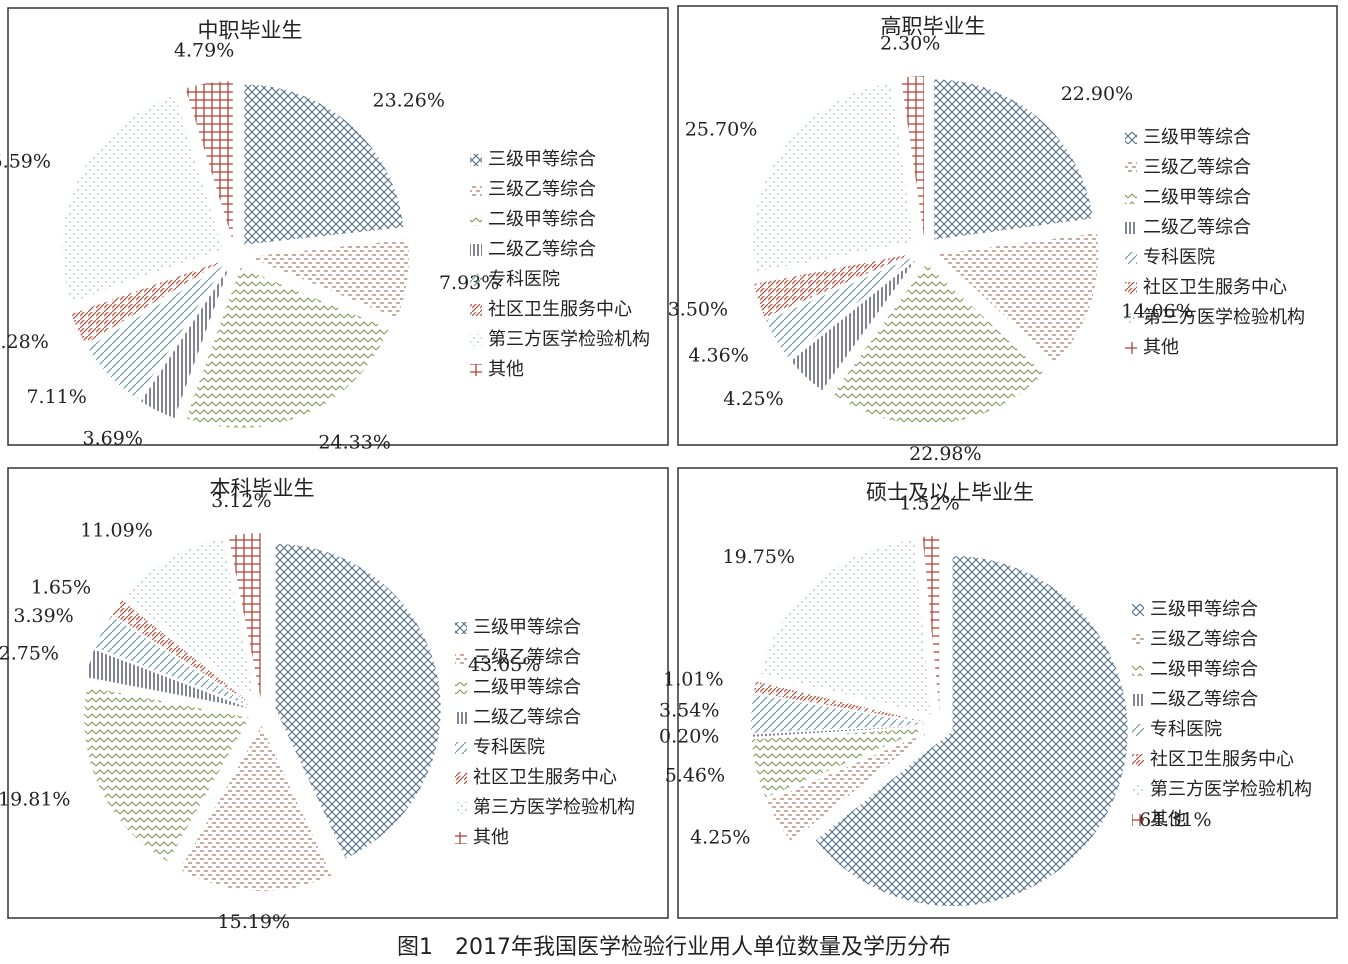 This screenshot has width=1348, height=964. I want to click on data-label: 3.50%, so click(698, 309).